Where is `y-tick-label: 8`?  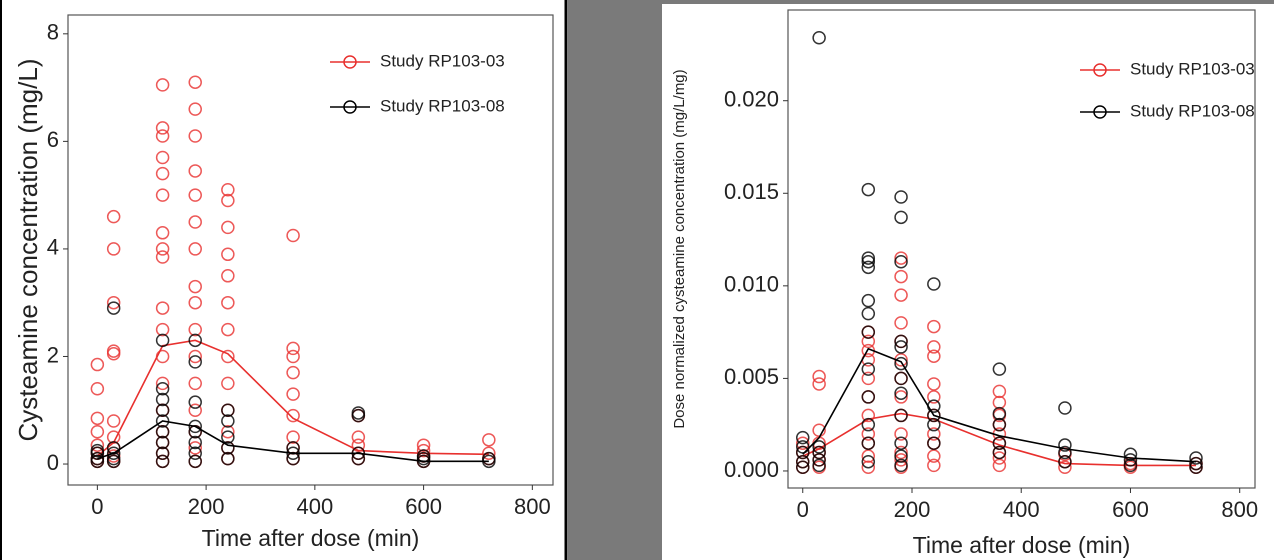 y-tick-label: 8 is located at coordinates (53, 32).